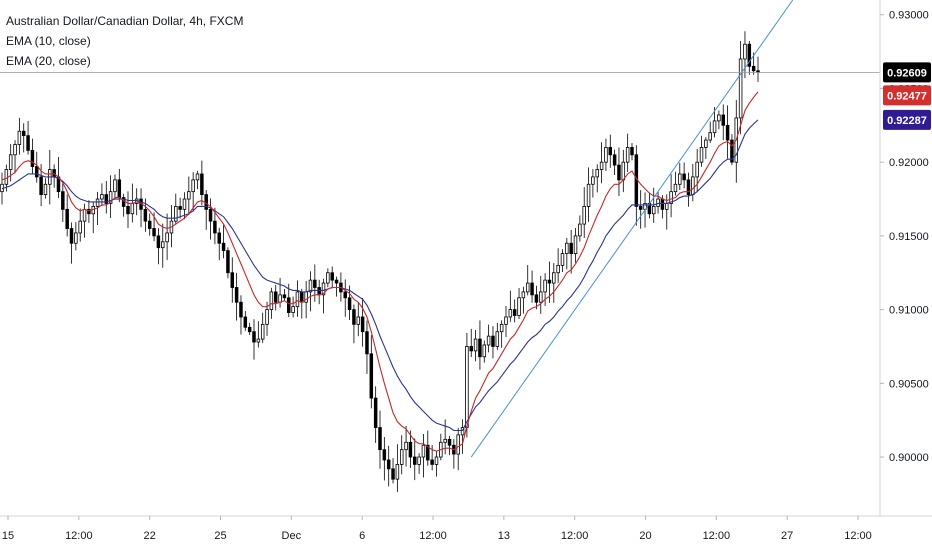 The width and height of the screenshot is (932, 550). I want to click on price-tick-label: 0.92000, so click(909, 163).